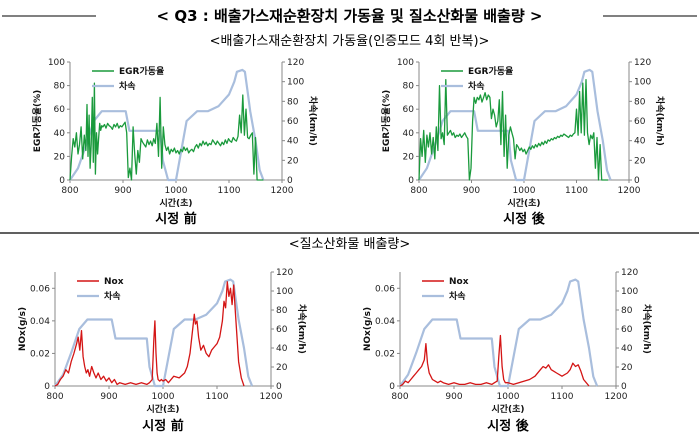 The width and height of the screenshot is (699, 442). Describe the element at coordinates (350, 16) in the screenshot. I see `main-title: < Q3 : 배출가스재순환장치 가동율 및 질소산화물 배출량 >` at that location.